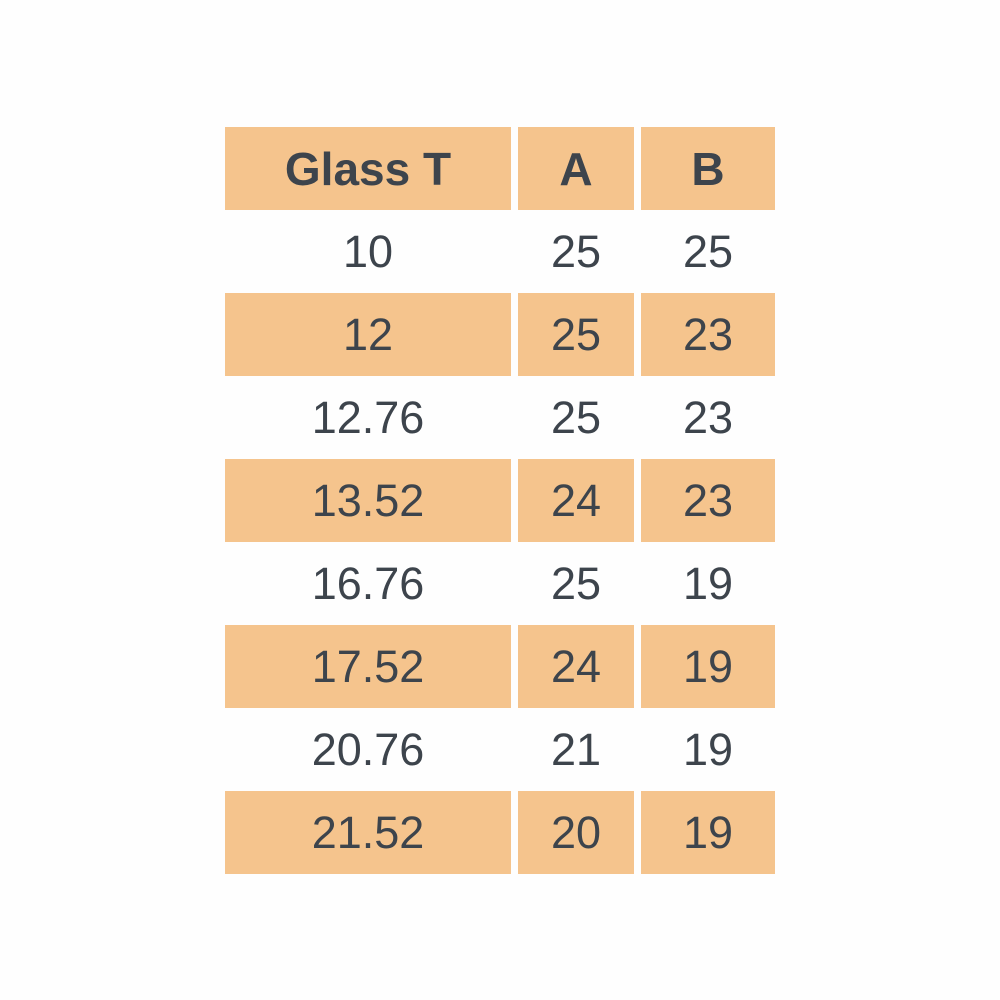 The image size is (1000, 1000). I want to click on table-row: 21.52 20 19, so click(500, 832).